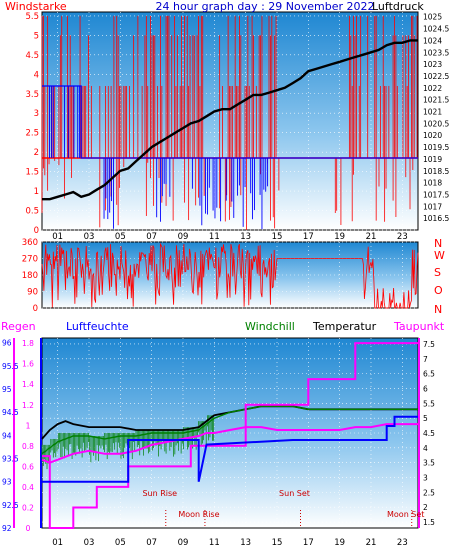 Image resolution: width=462 pixels, height=554 pixels. What do you see at coordinates (436, 76) in the screenshot?
I see `pressure-tick-label: 1022.5` at bounding box center [436, 76].